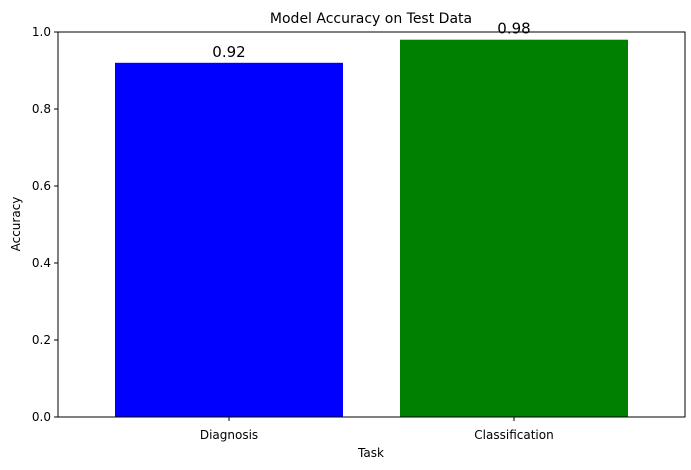 The height and width of the screenshot is (470, 691). Describe the element at coordinates (370, 453) in the screenshot. I see `x-axis-label: Task` at that location.